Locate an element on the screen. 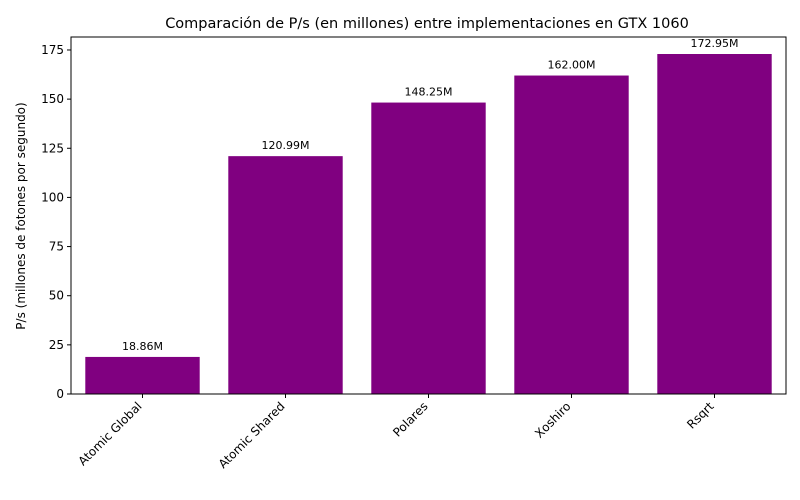 The width and height of the screenshot is (800, 500). x-tick-label: Rsqrt is located at coordinates (700, 415).